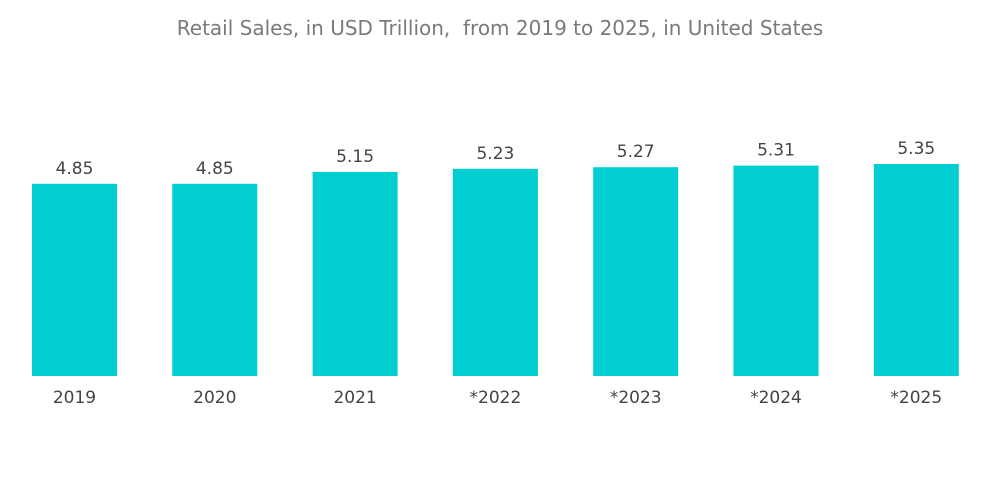 The image size is (1000, 504). Describe the element at coordinates (74, 279) in the screenshot. I see `bar-2019` at that location.